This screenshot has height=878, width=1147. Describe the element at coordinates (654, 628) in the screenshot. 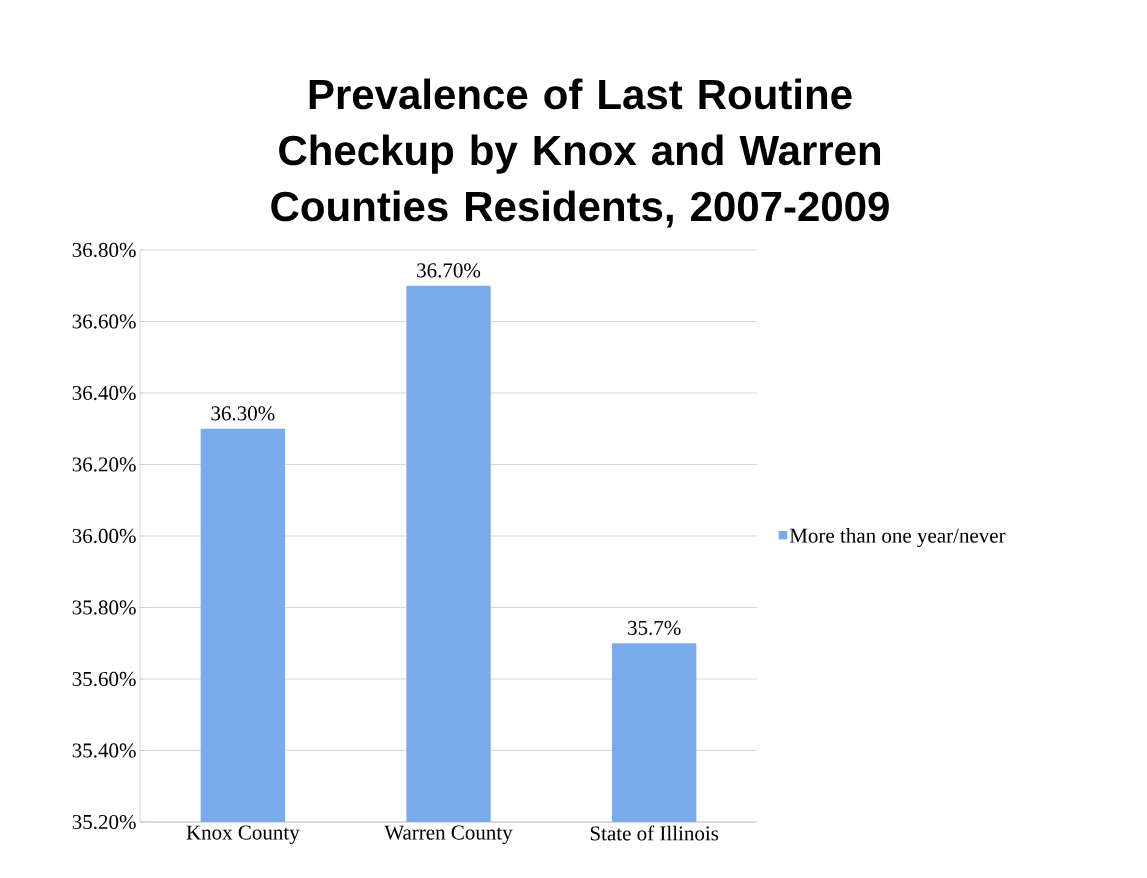

I see `data-label: 35.7%` at that location.